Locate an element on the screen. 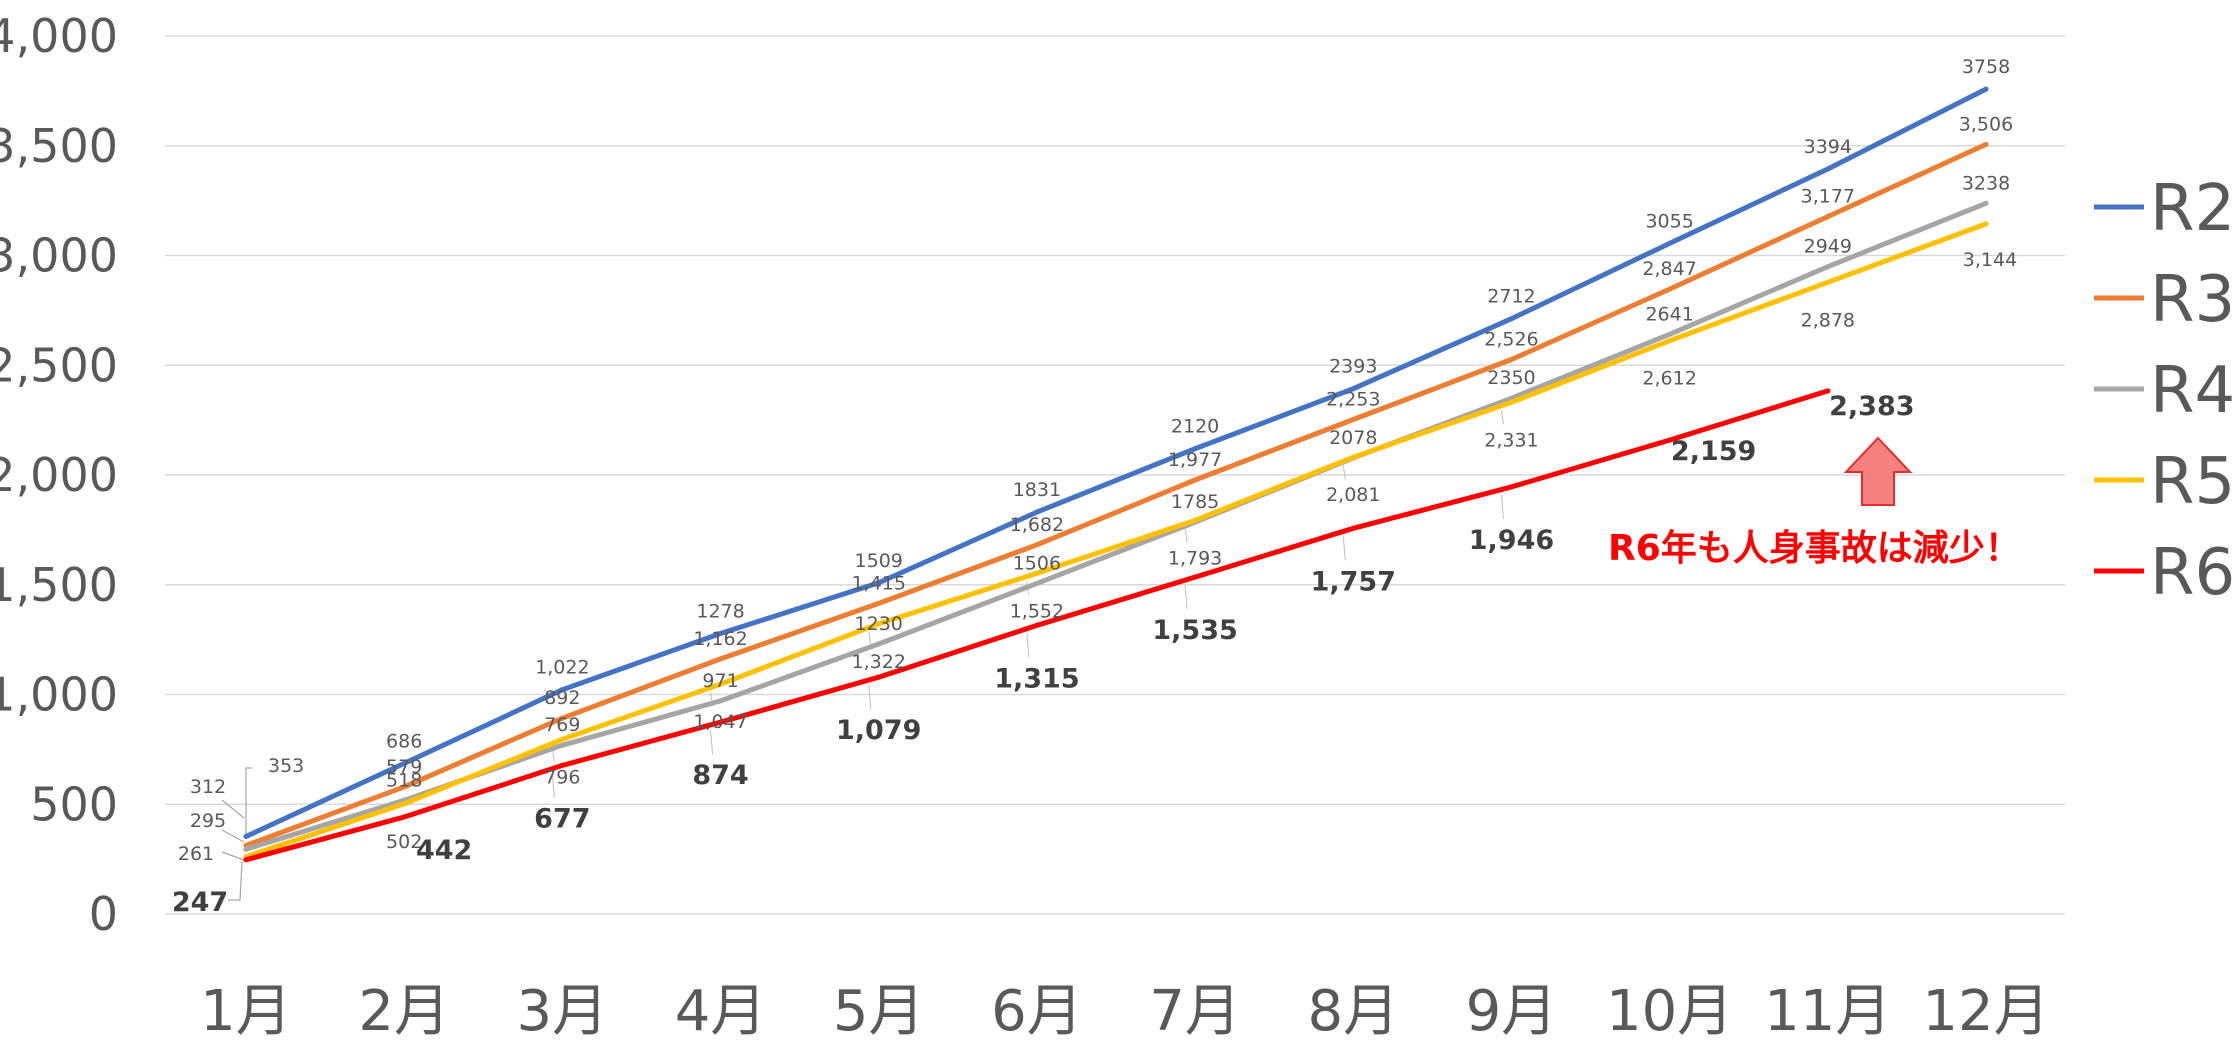 The image size is (2234, 1048). x-tick-label: 5月 is located at coordinates (879, 1011).